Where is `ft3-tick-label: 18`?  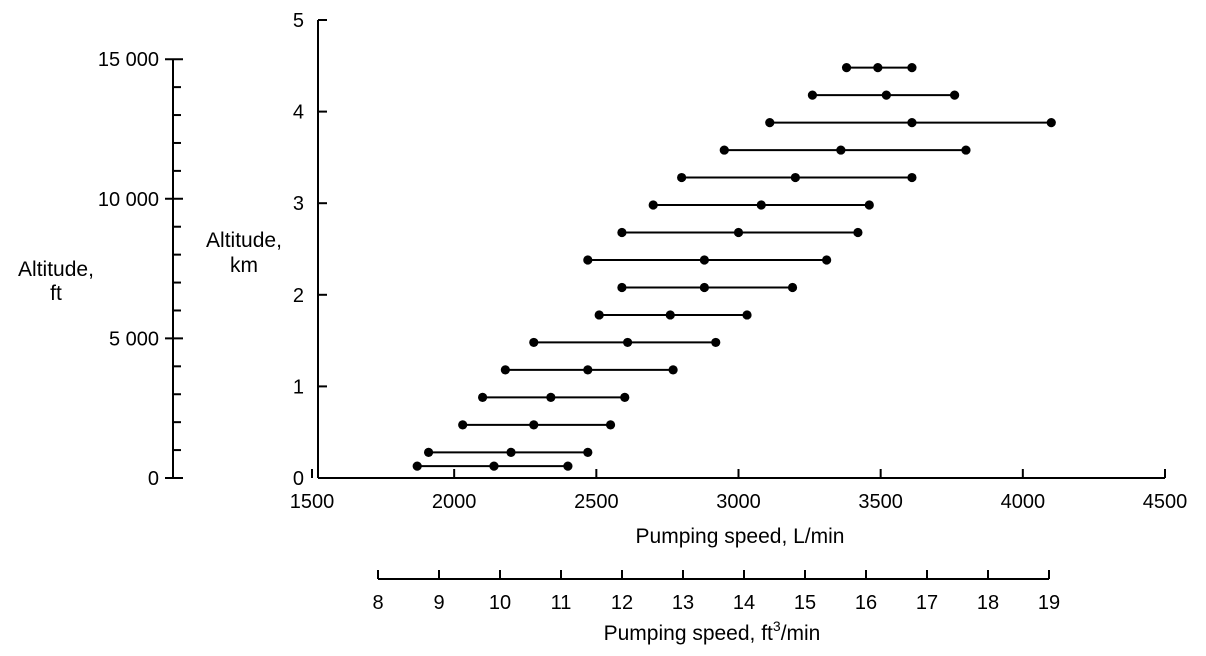
ft3-tick-label: 18 is located at coordinates (988, 603).